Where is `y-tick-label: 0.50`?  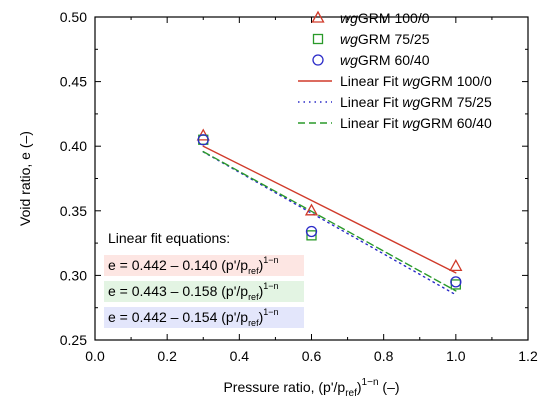
y-tick-label: 0.50 is located at coordinates (73, 17).